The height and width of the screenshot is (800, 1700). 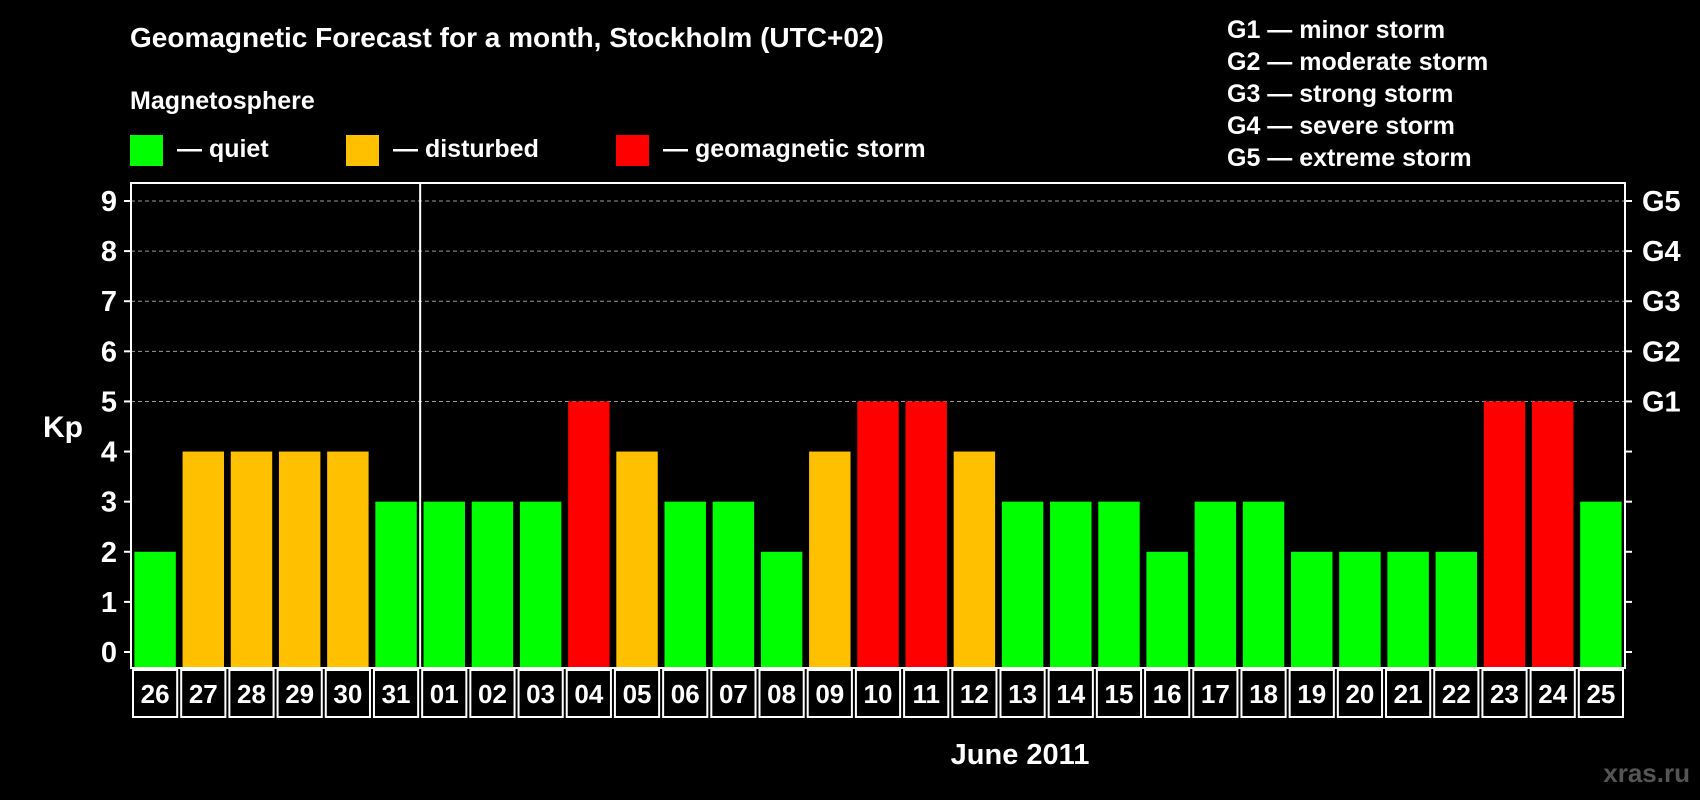 What do you see at coordinates (1661, 402) in the screenshot?
I see `g-tick-label-g1: G1` at bounding box center [1661, 402].